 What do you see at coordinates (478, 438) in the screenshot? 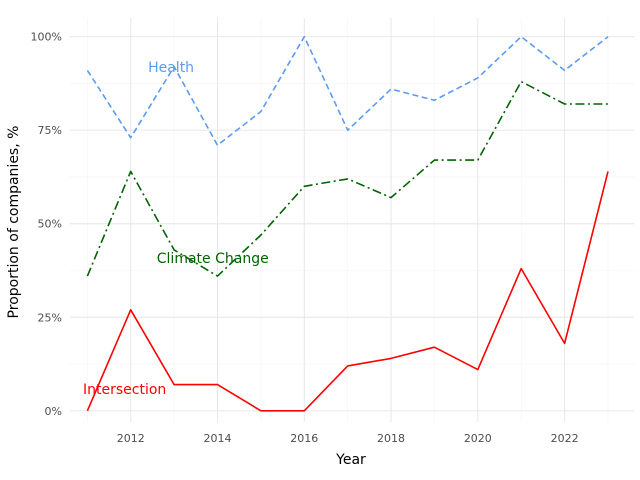
I see `x-tick-label: 2020` at bounding box center [478, 438].